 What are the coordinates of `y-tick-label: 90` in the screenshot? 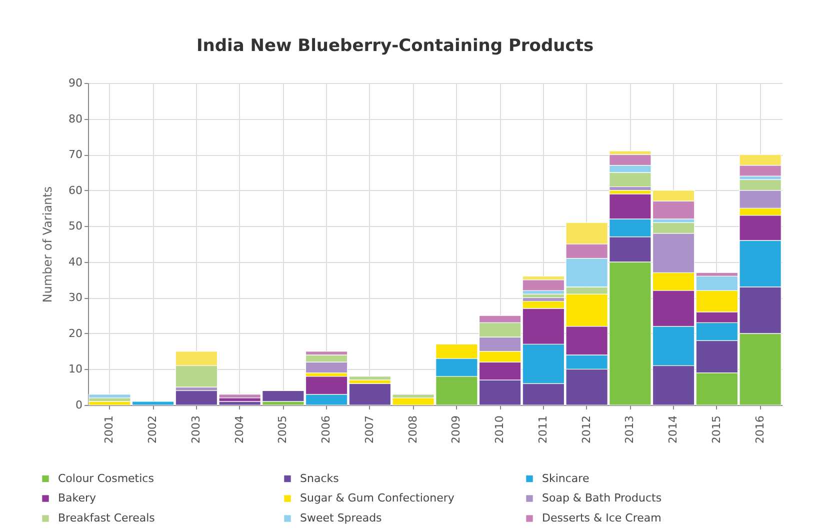 It's located at (75, 83).